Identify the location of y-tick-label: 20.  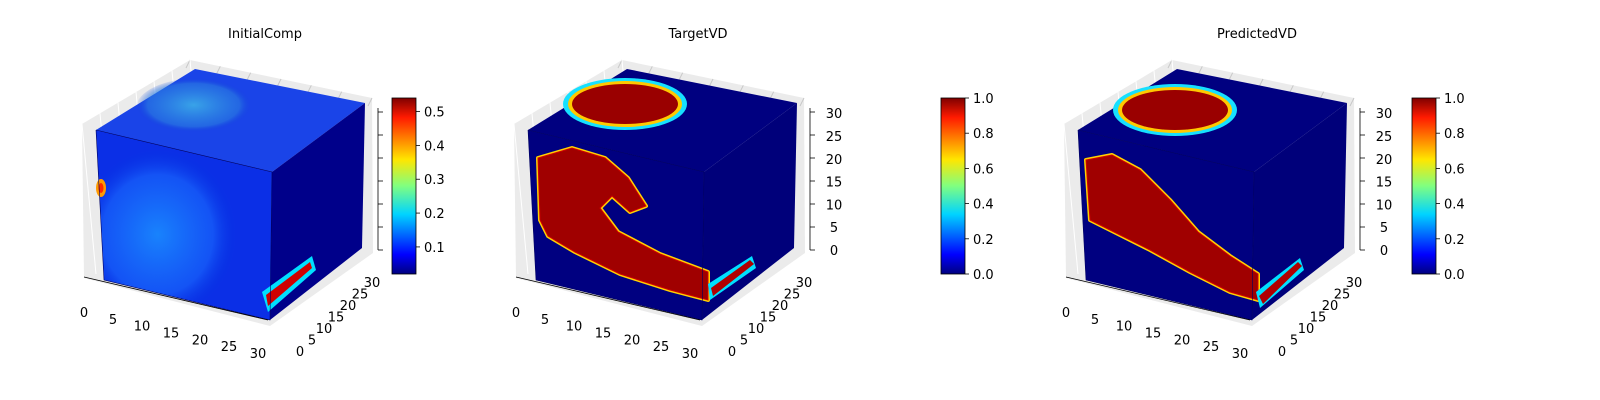
(348, 306).